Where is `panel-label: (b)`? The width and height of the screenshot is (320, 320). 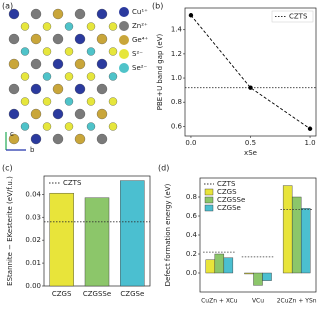 panel-label: (b) is located at coordinates (157, 6).